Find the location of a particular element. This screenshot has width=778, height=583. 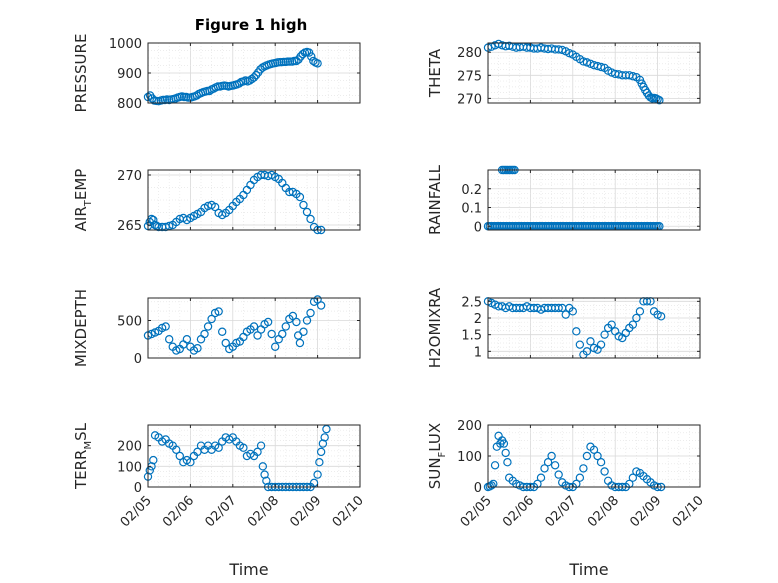

x-tick-label: 02/07 is located at coordinates (221, 511).